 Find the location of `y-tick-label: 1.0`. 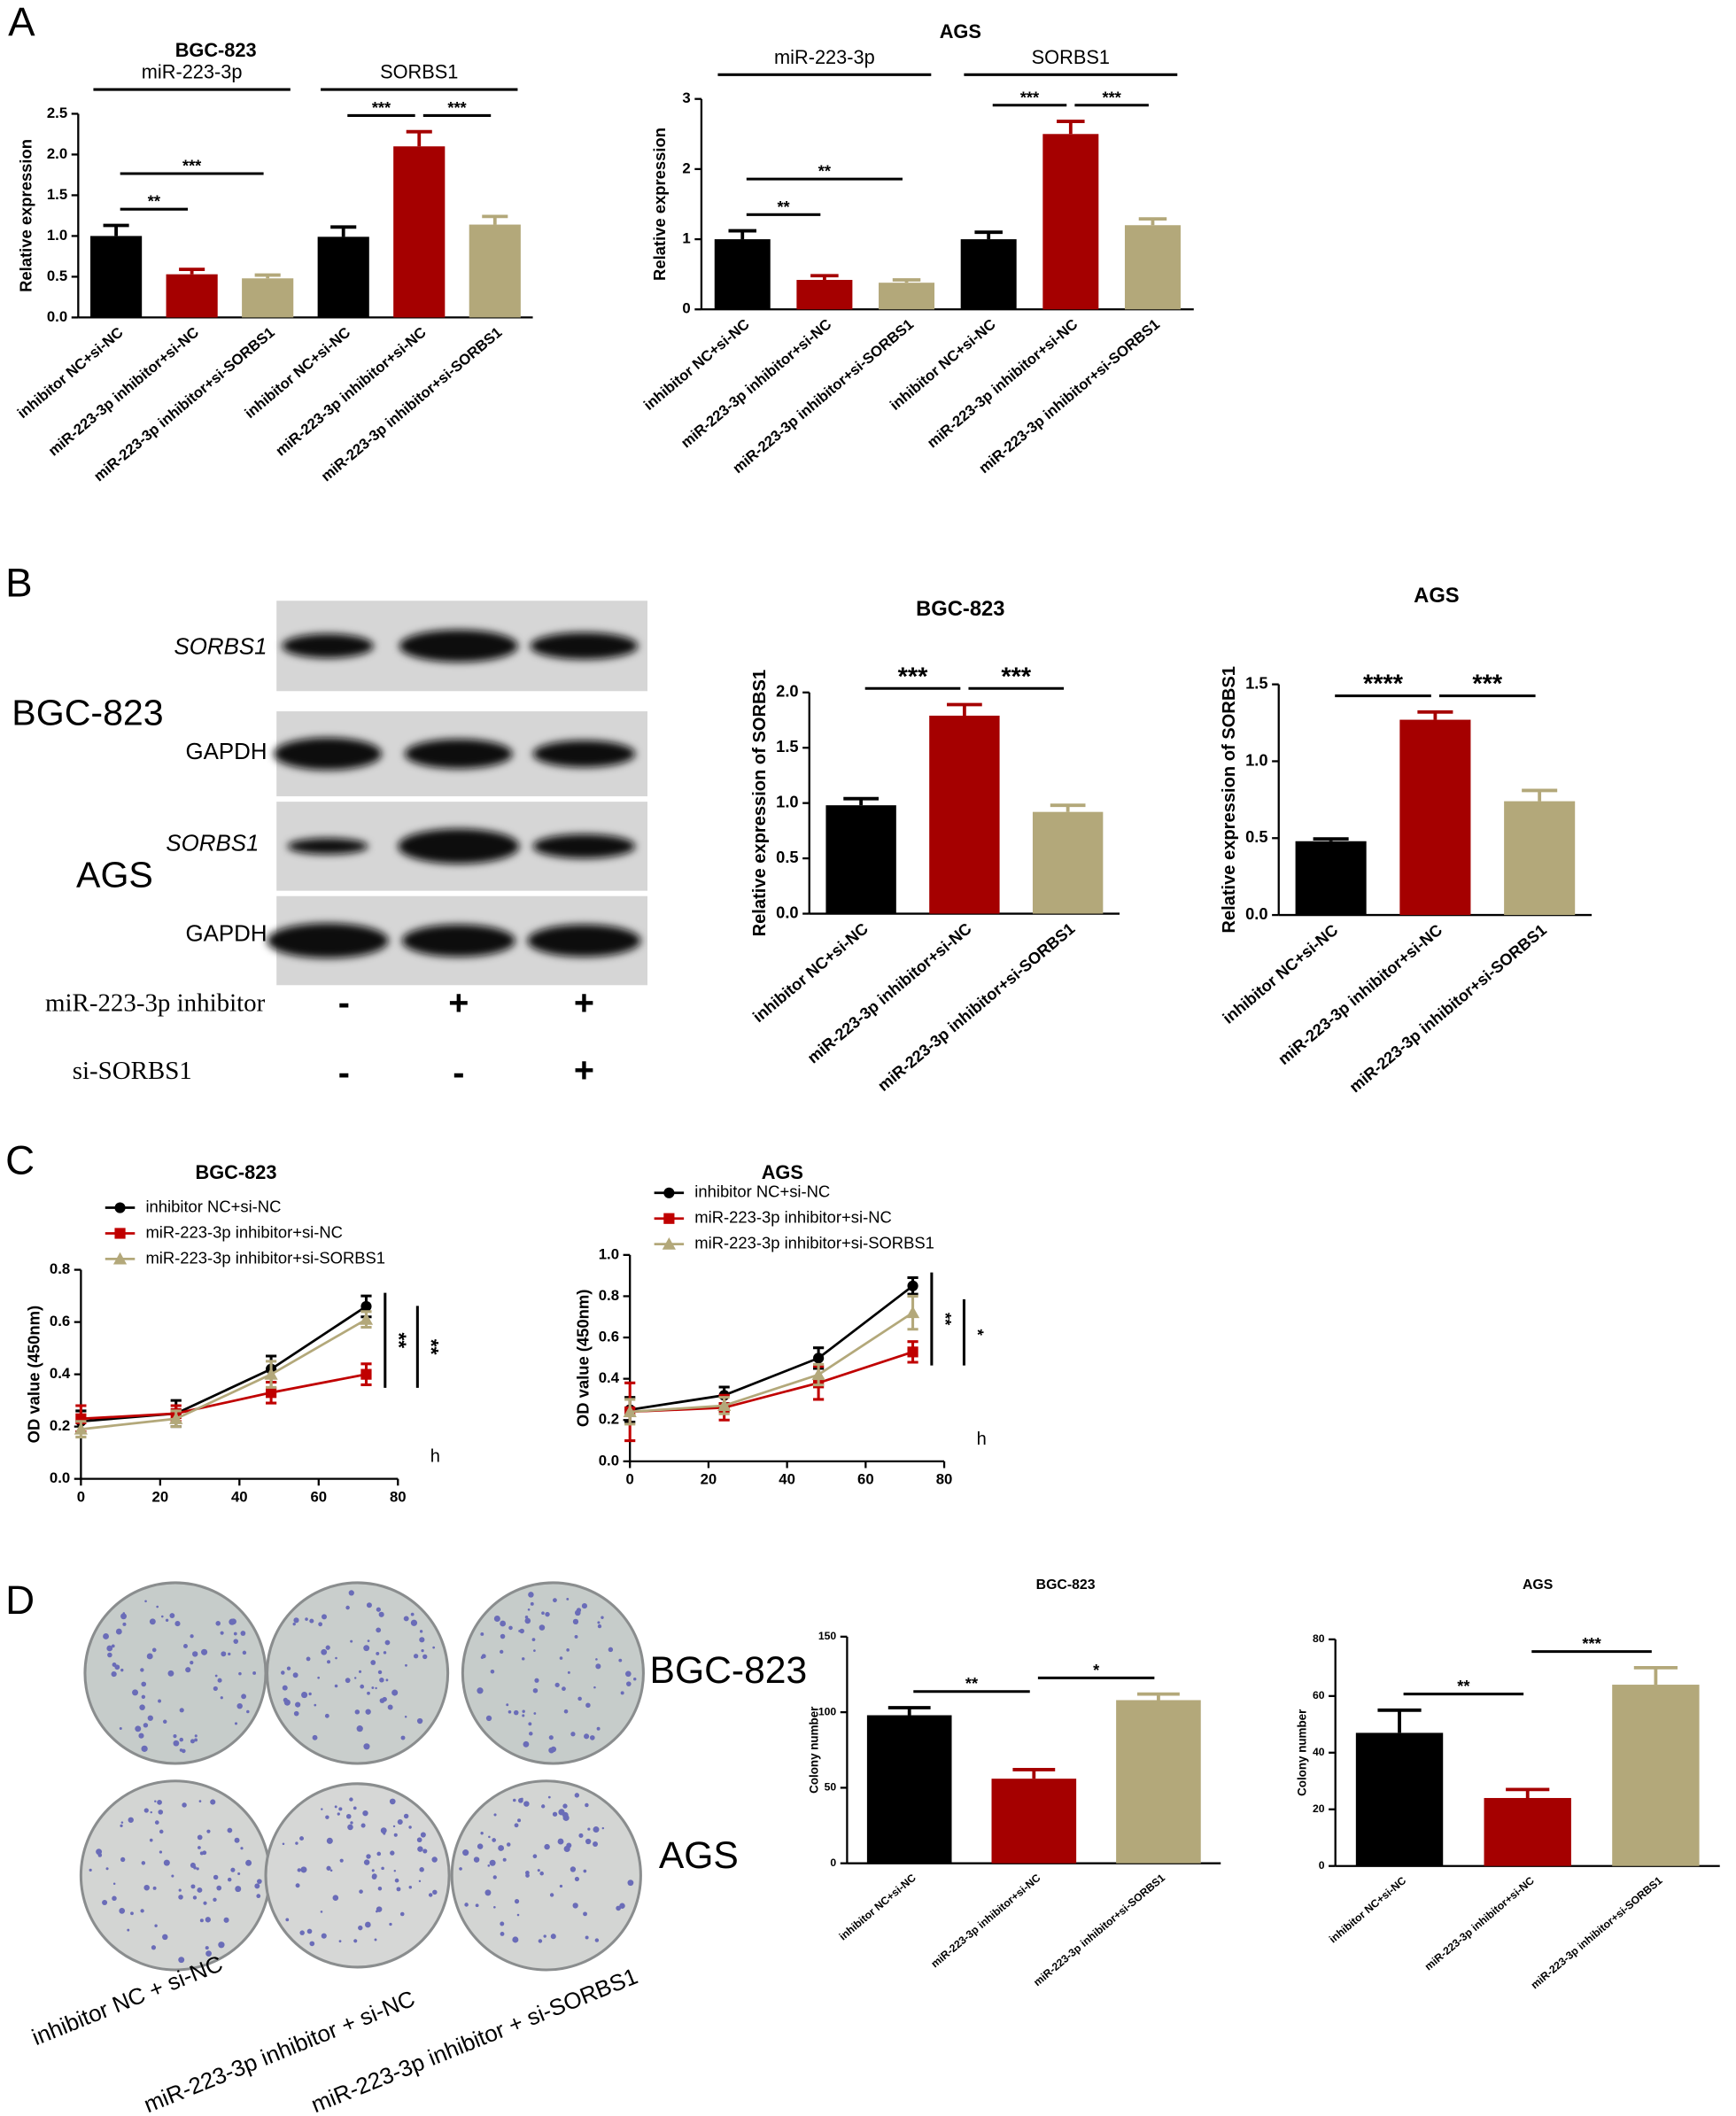

y-tick-label: 1.0 is located at coordinates (609, 1253).